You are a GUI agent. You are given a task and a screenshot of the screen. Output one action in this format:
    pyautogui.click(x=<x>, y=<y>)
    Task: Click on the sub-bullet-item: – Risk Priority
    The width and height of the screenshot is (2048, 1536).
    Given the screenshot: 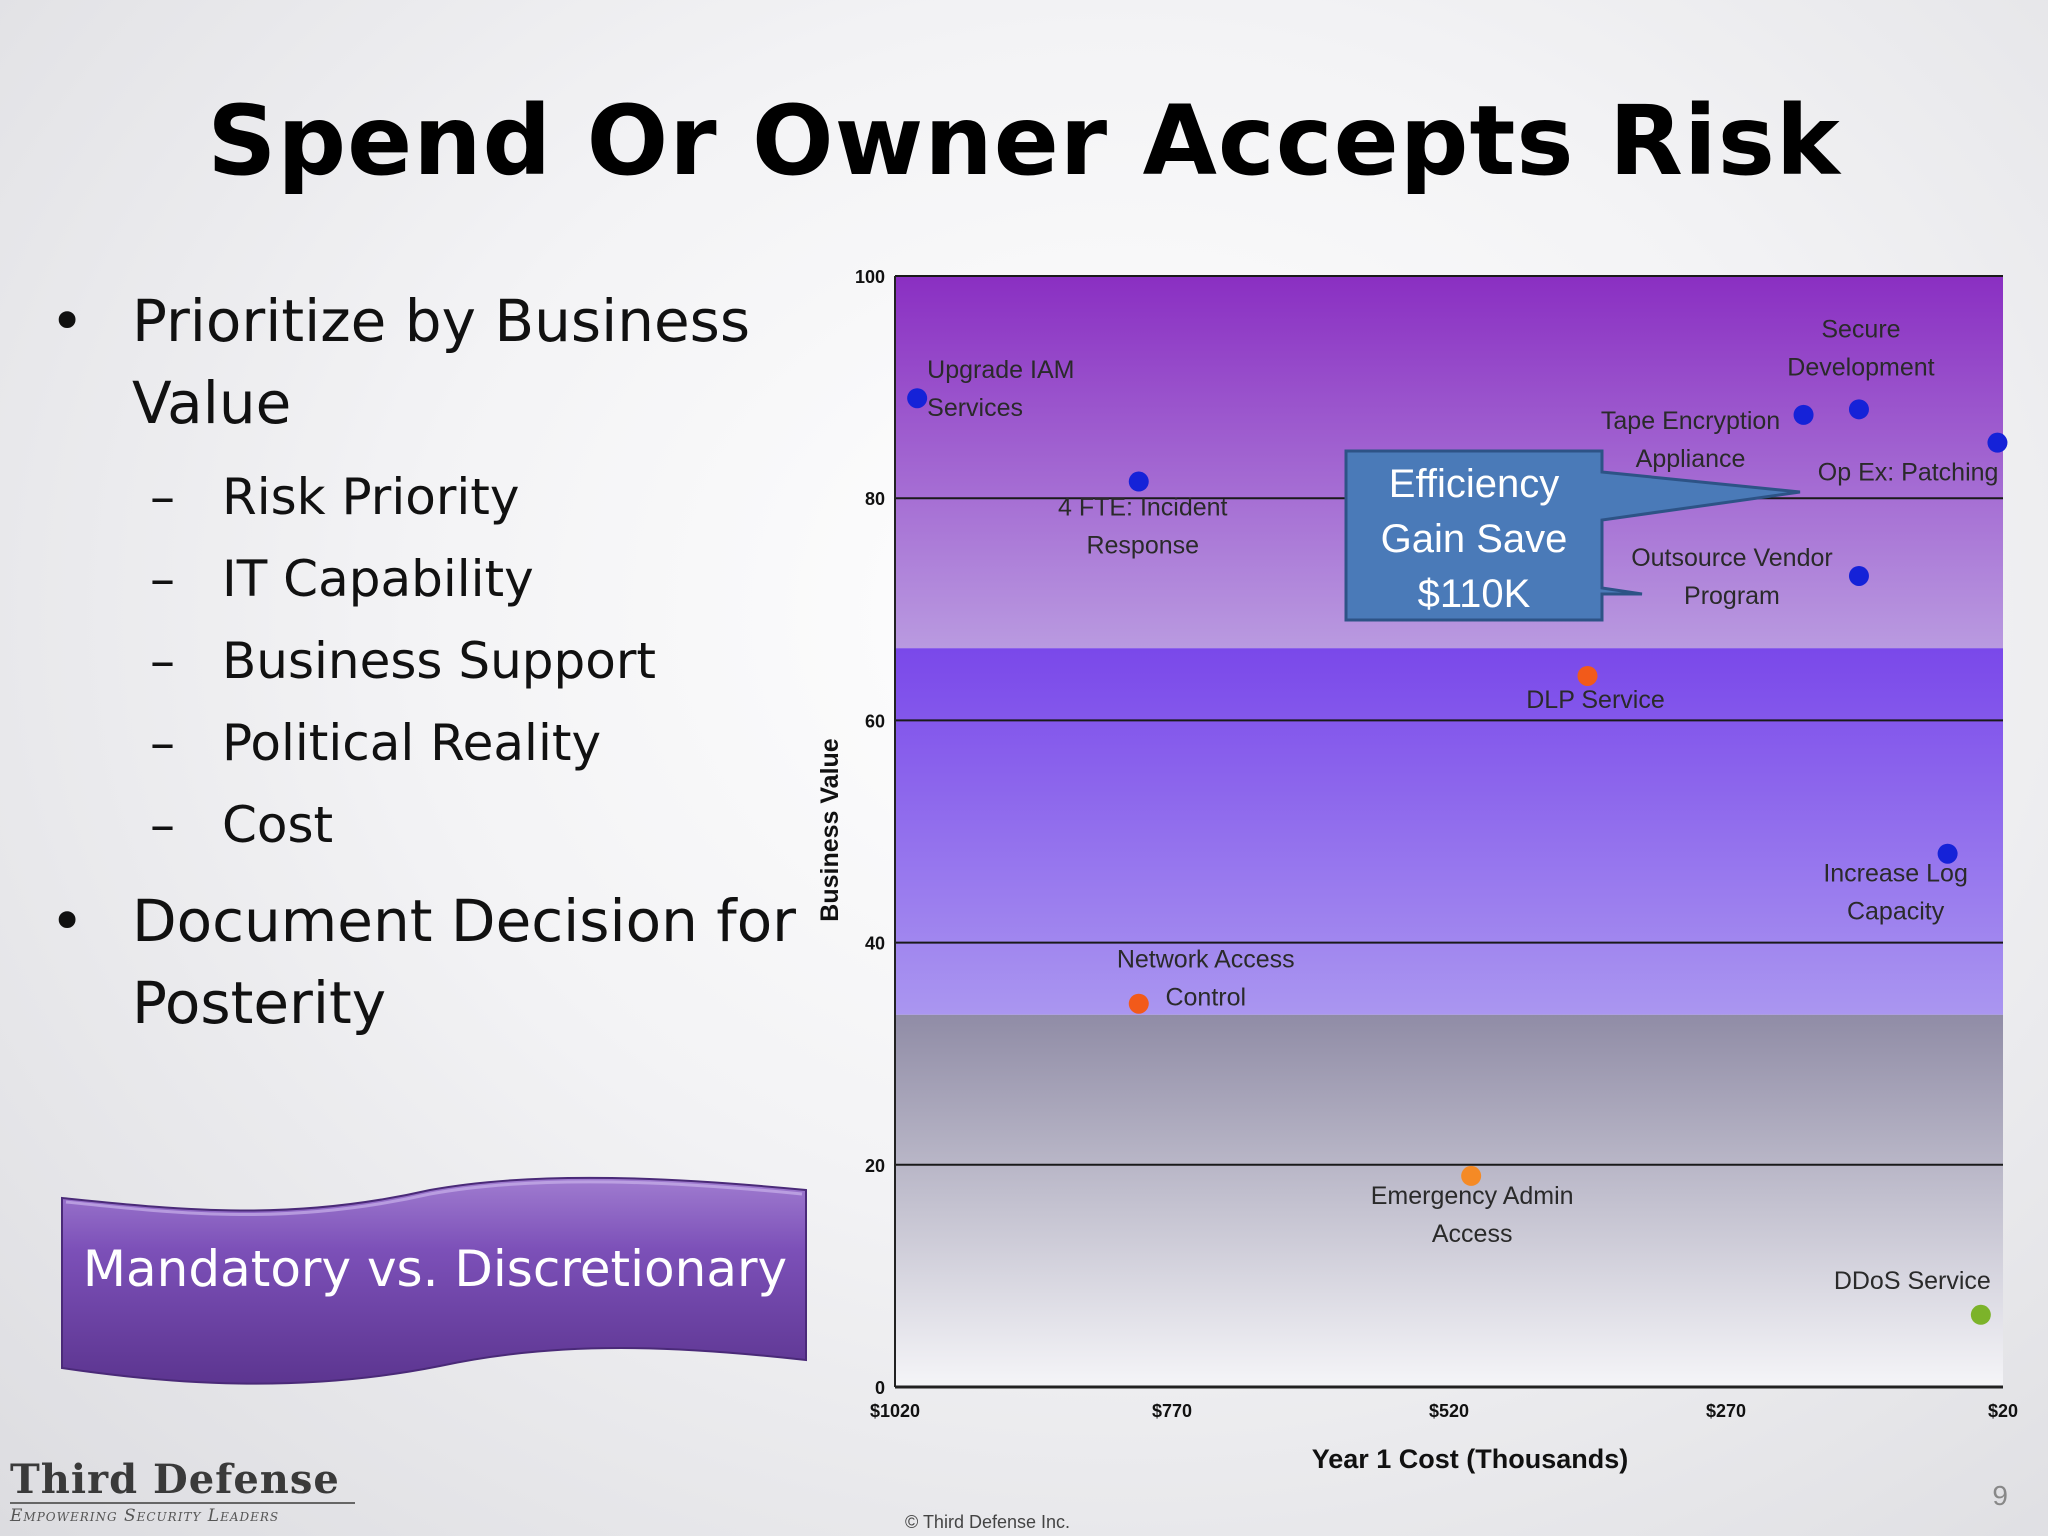 What is the action you would take?
    pyautogui.click(x=430, y=497)
    